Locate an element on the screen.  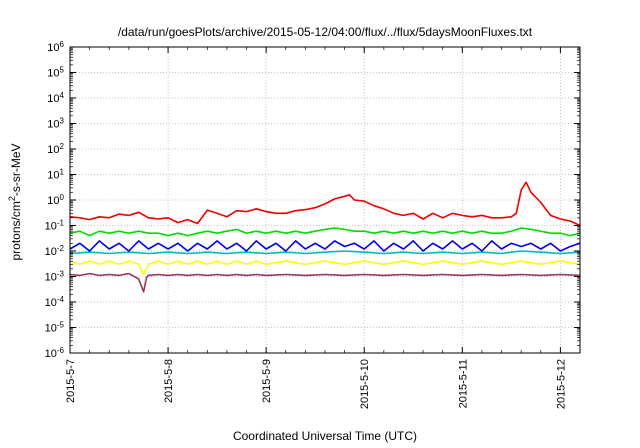
y-tick-label: 10² is located at coordinates (55, 149).